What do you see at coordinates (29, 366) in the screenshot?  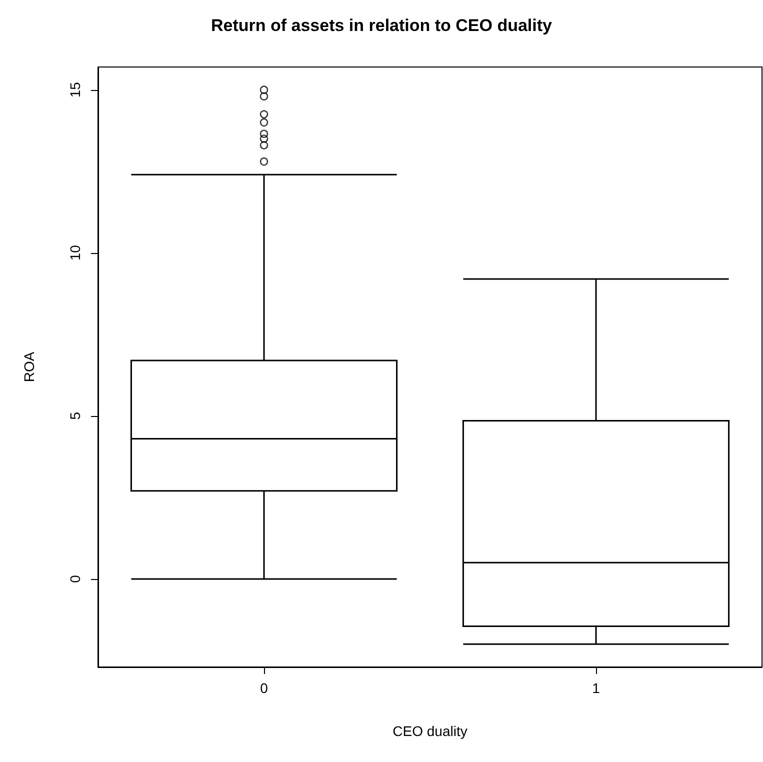 I see `y-axis-title: ROA` at bounding box center [29, 366].